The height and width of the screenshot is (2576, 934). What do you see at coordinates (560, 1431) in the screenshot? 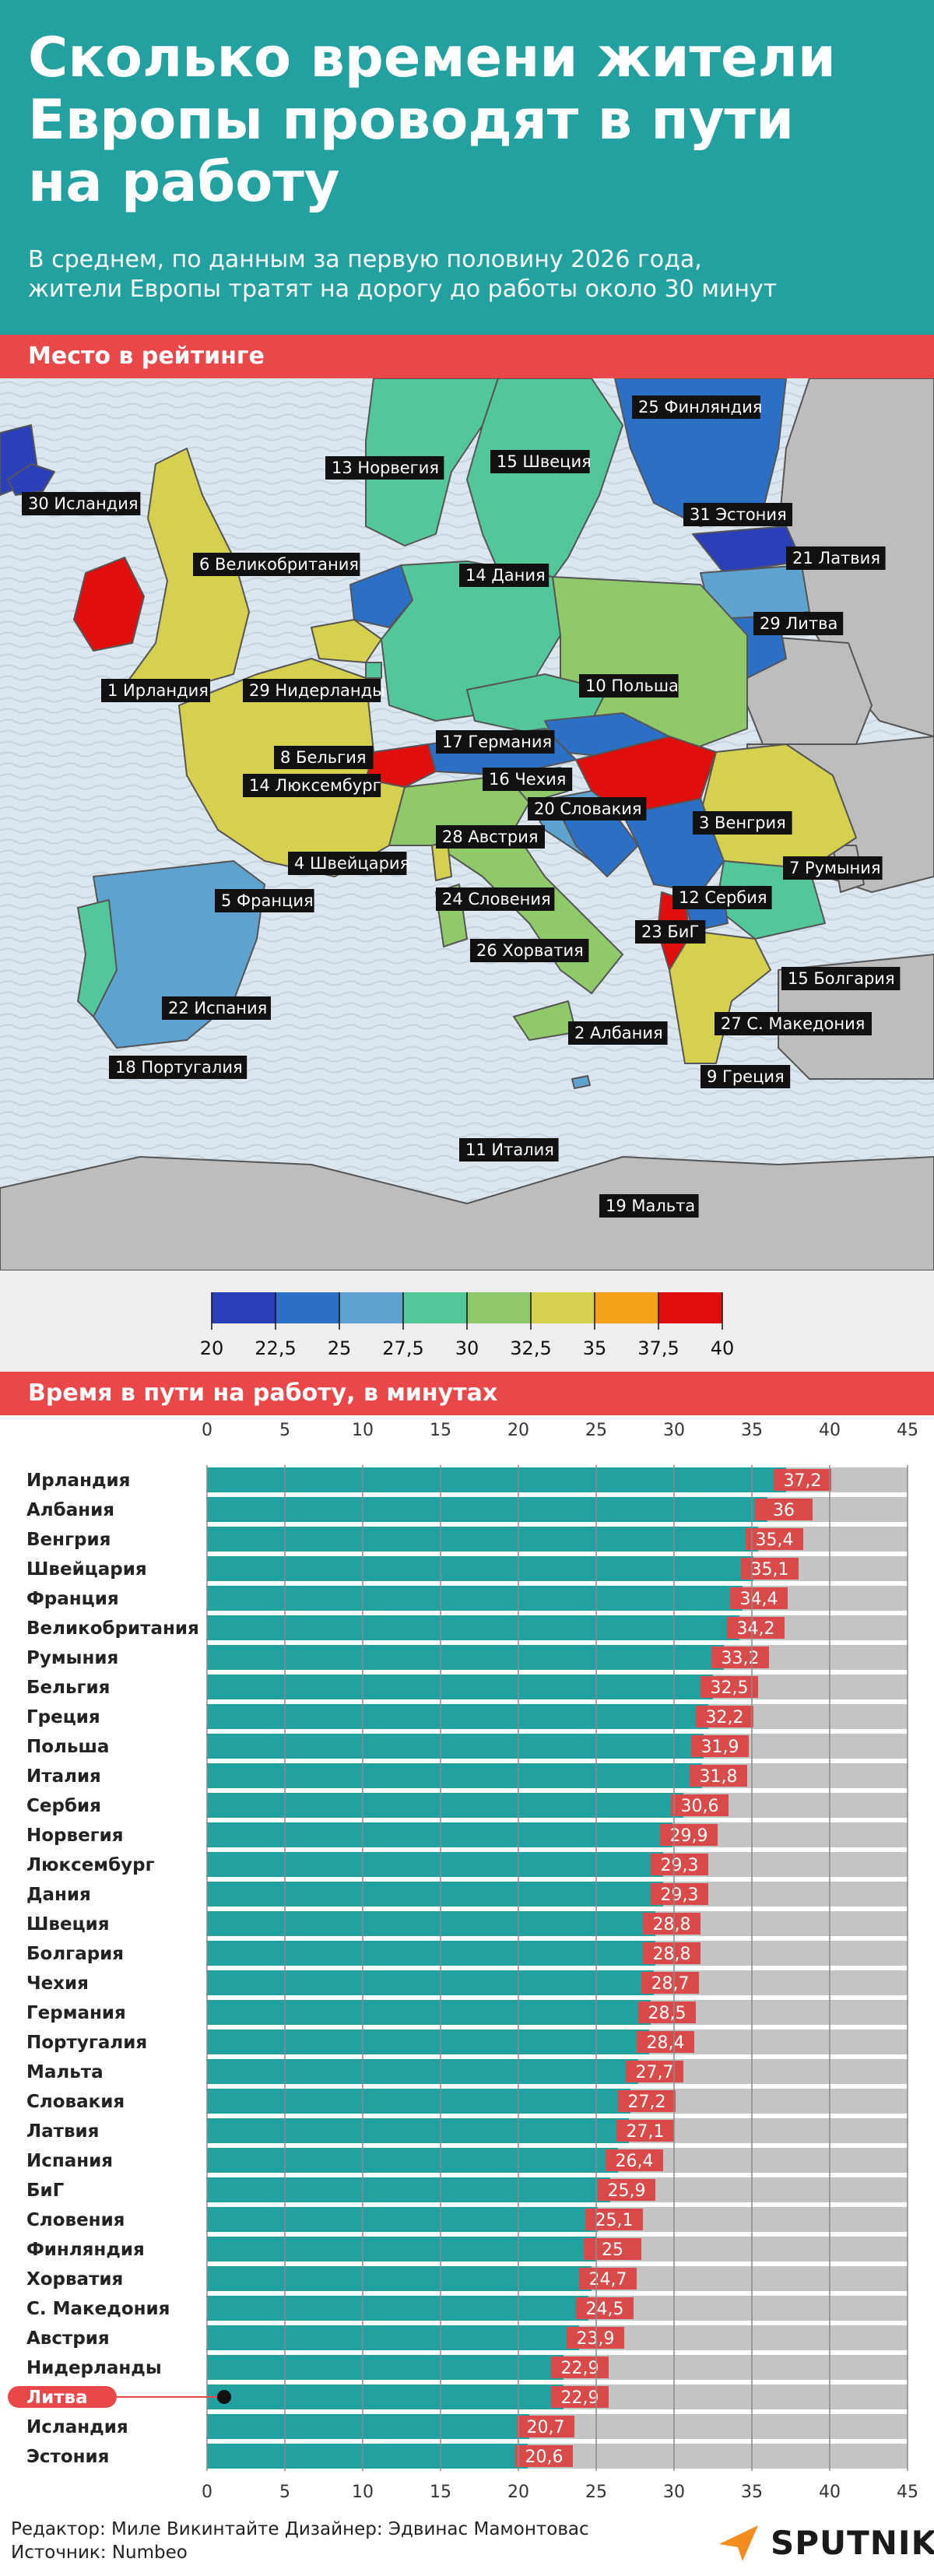
I see `x-axis-top: 0 5 10 15 20 25 30 35 40 45` at bounding box center [560, 1431].